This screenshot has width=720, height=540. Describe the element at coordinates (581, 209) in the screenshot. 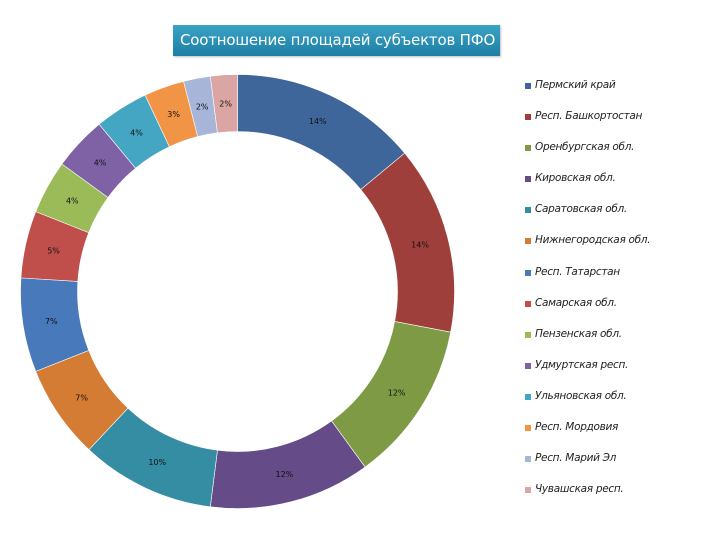

I see `legend-label: Саратовская обл.` at that location.